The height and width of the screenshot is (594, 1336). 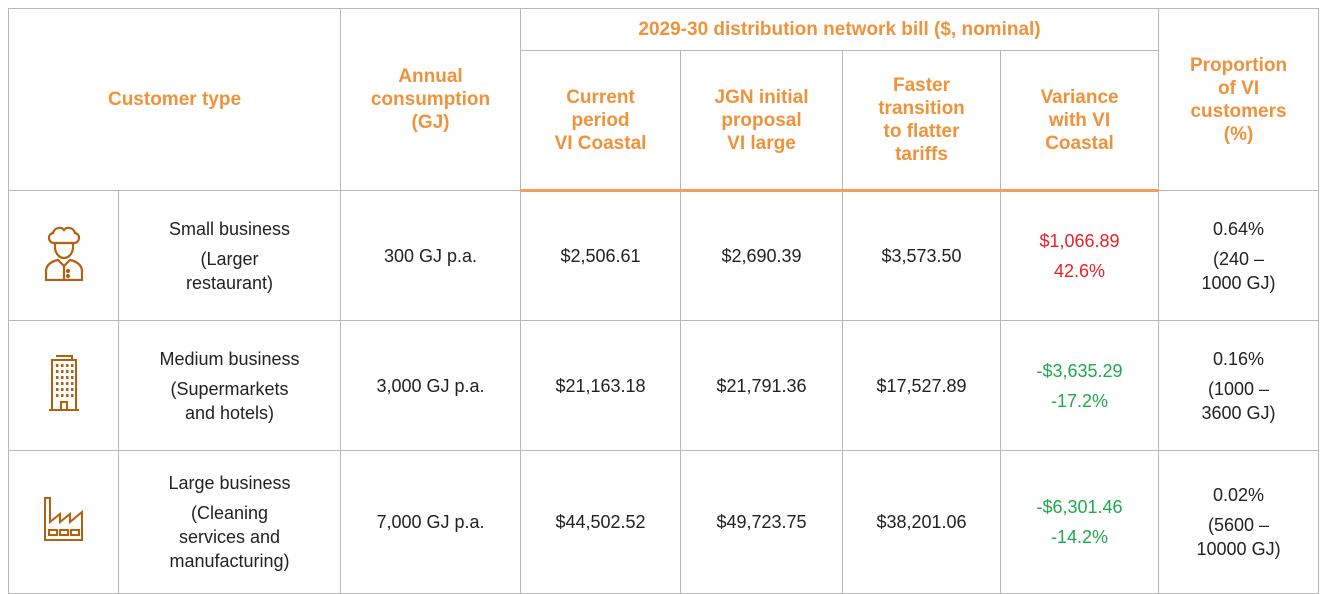 I want to click on line: Faster, so click(x=921, y=85).